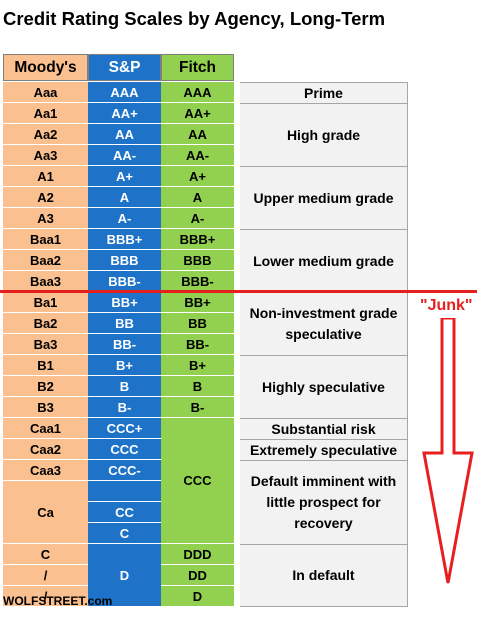  I want to click on moodys-rating-cell: Caa3, so click(45, 470).